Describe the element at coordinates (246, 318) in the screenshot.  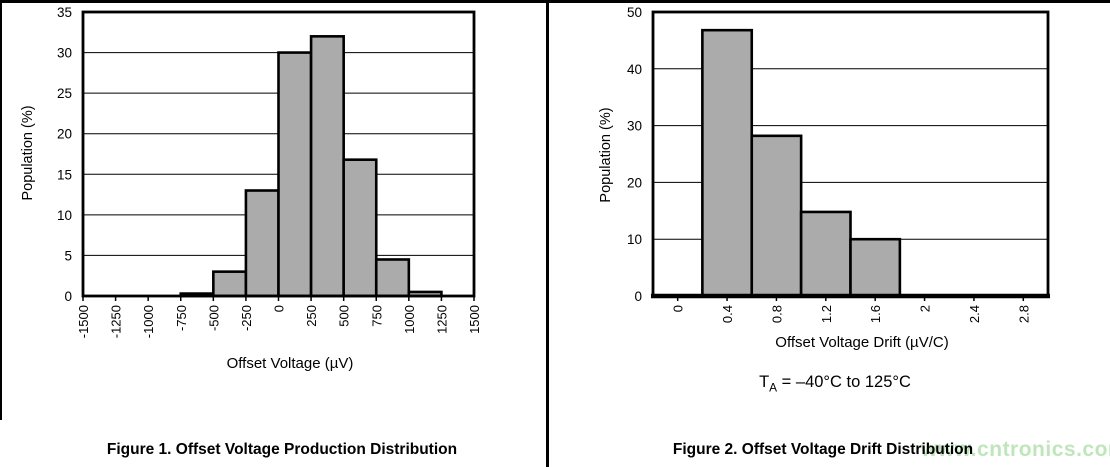
I see `x-tick-label: -250` at that location.